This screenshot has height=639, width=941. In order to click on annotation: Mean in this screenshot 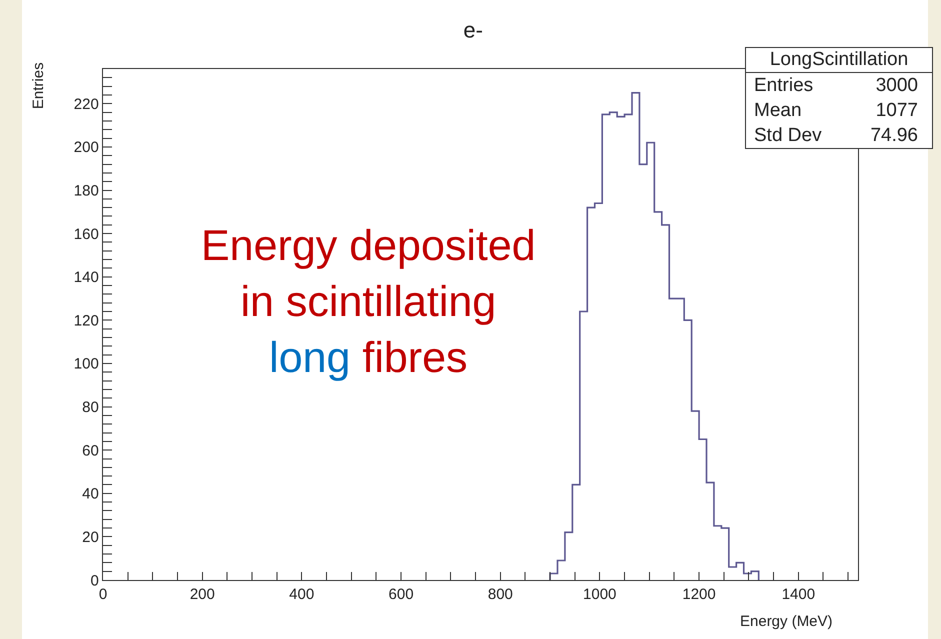, I will do `click(778, 111)`.